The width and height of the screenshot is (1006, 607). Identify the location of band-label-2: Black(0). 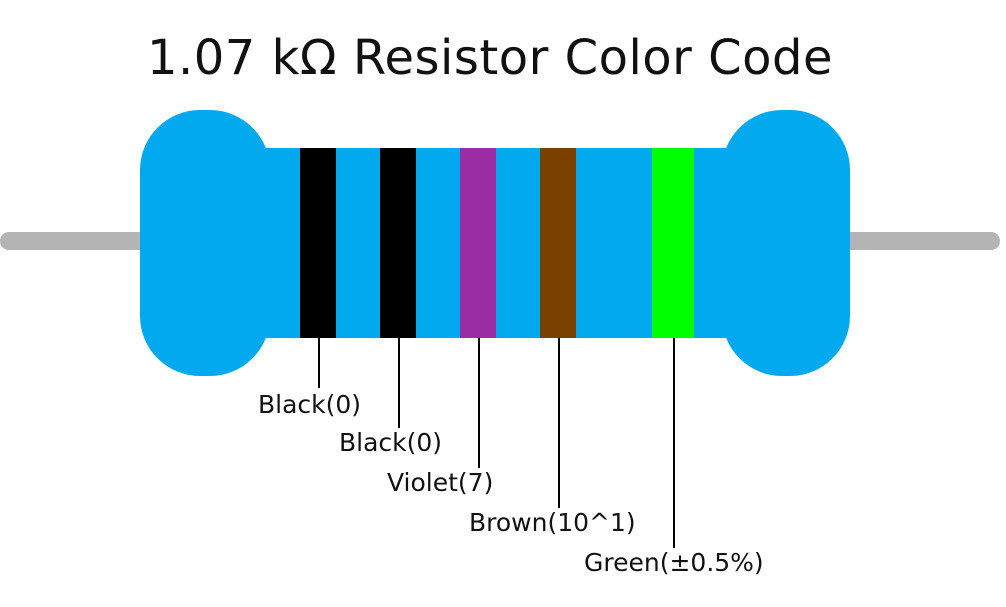
(391, 442).